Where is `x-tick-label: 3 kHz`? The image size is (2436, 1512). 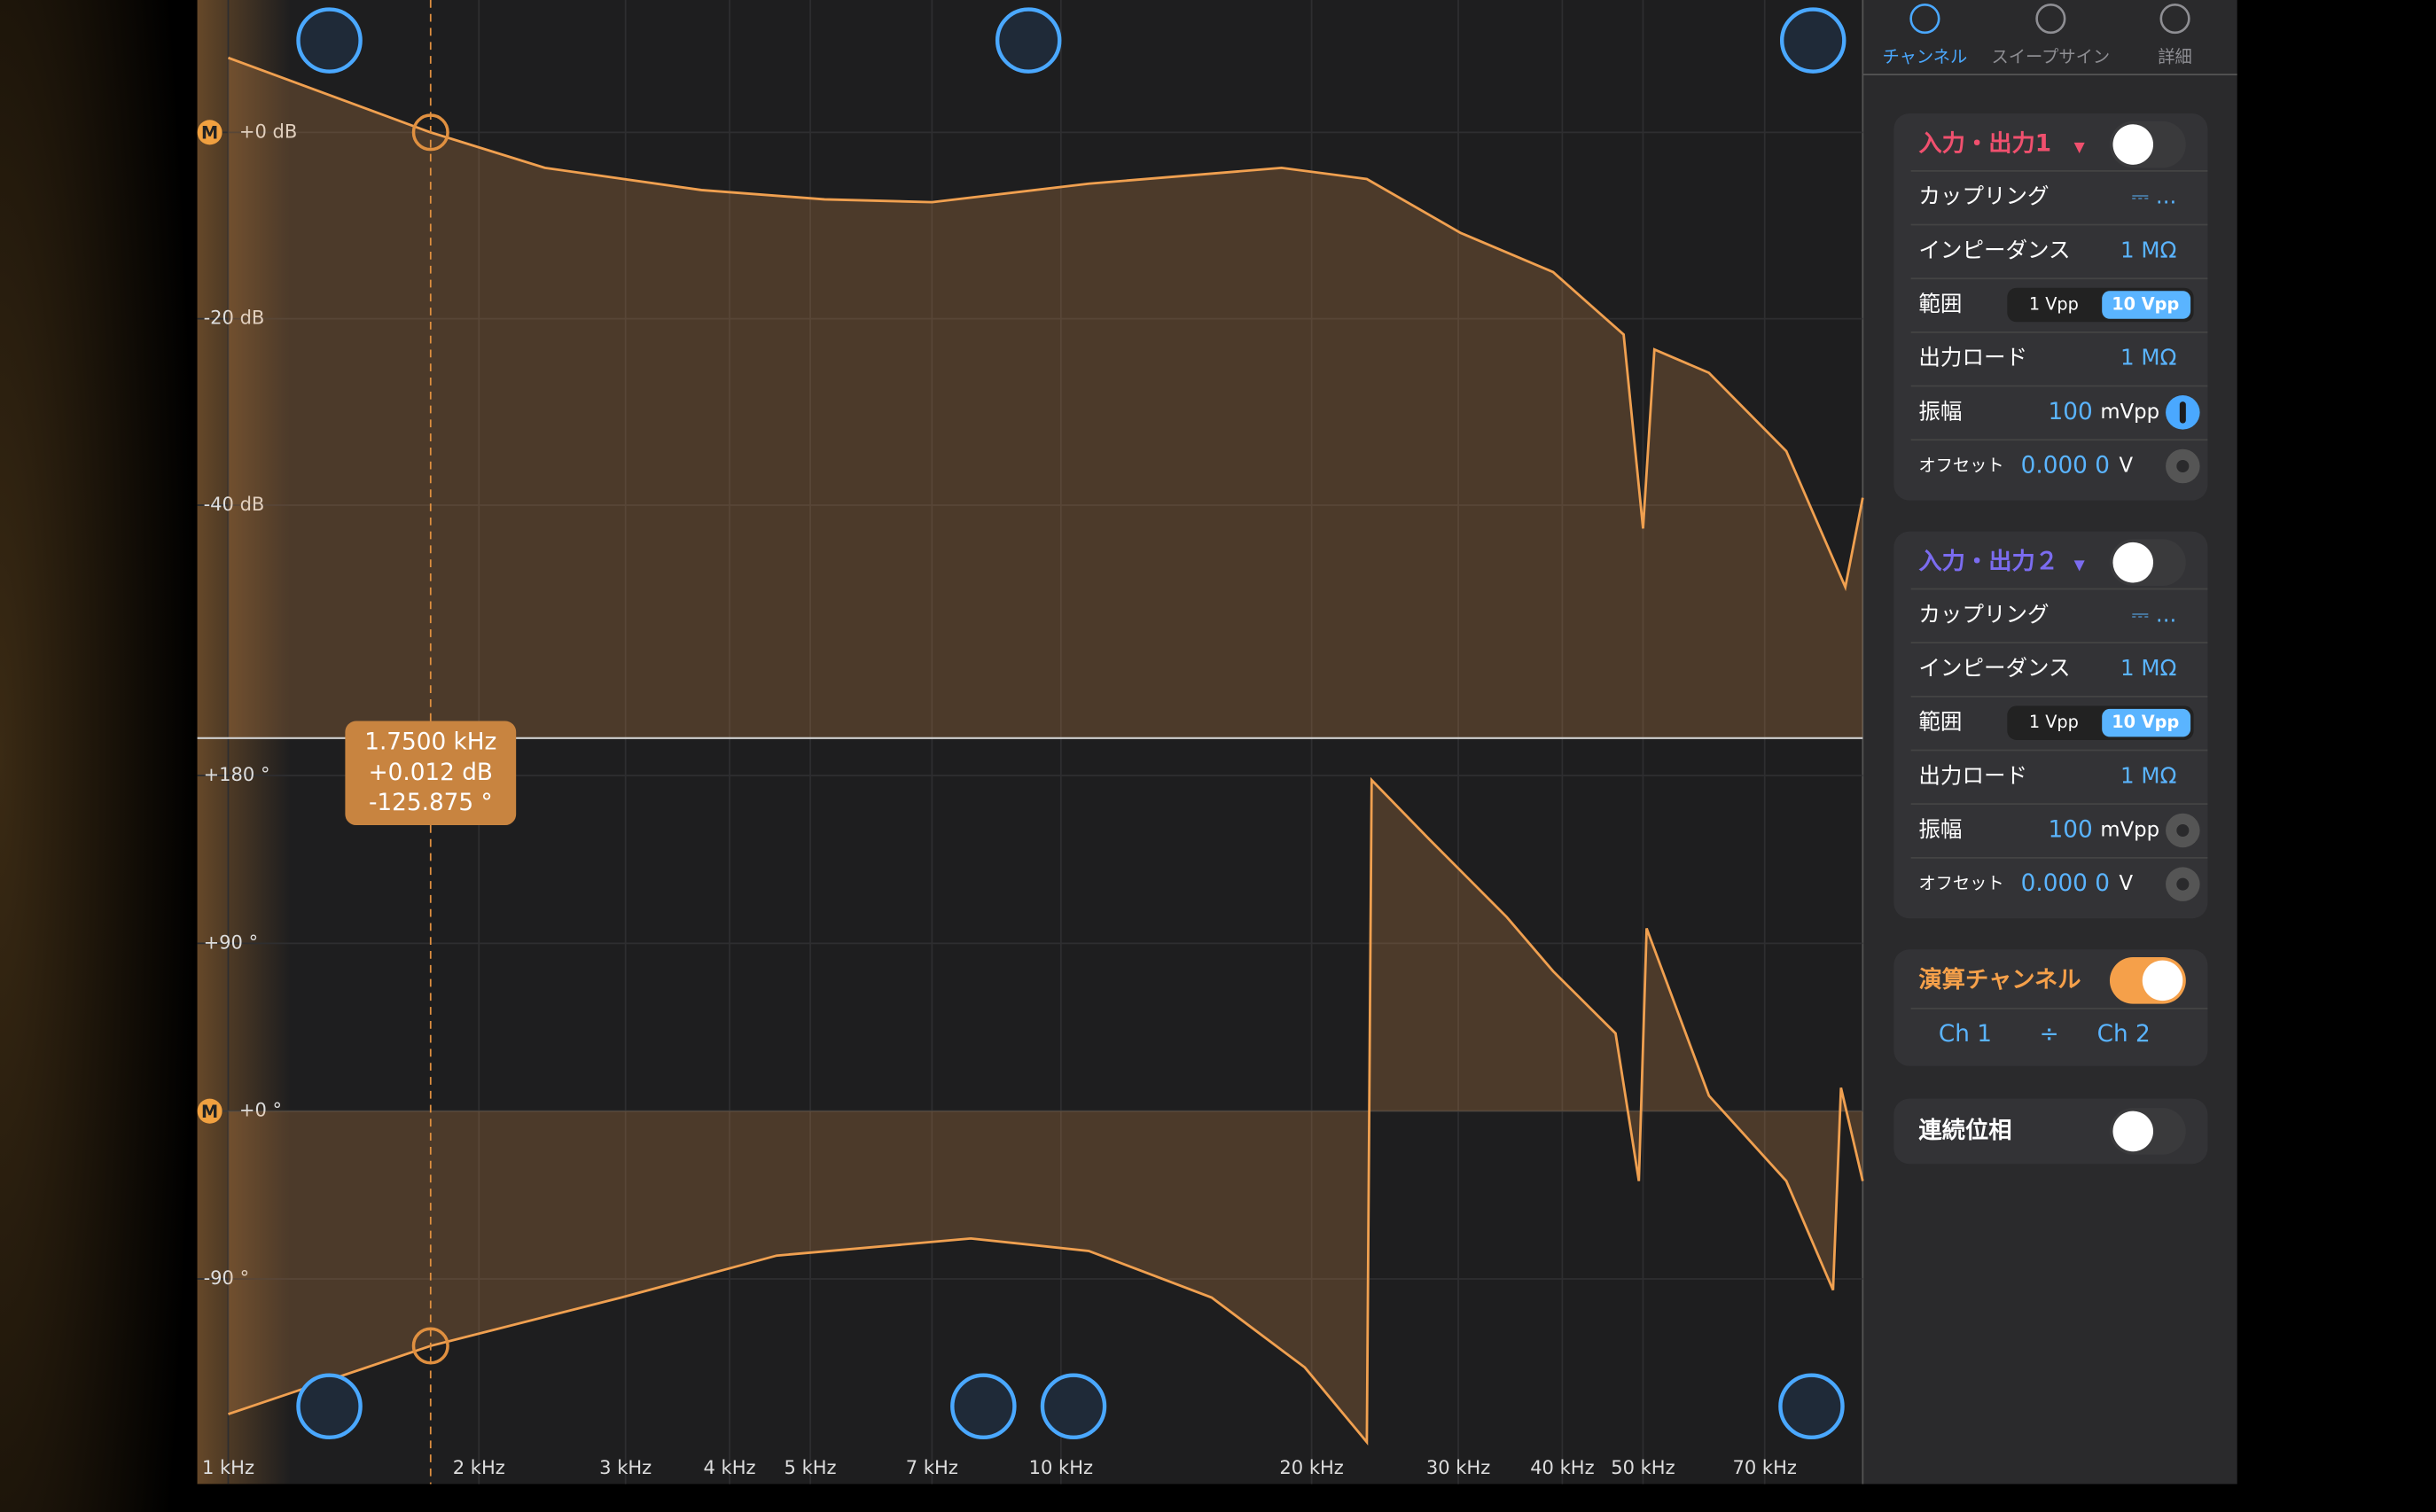
x-tick-label: 3 kHz is located at coordinates (625, 1467).